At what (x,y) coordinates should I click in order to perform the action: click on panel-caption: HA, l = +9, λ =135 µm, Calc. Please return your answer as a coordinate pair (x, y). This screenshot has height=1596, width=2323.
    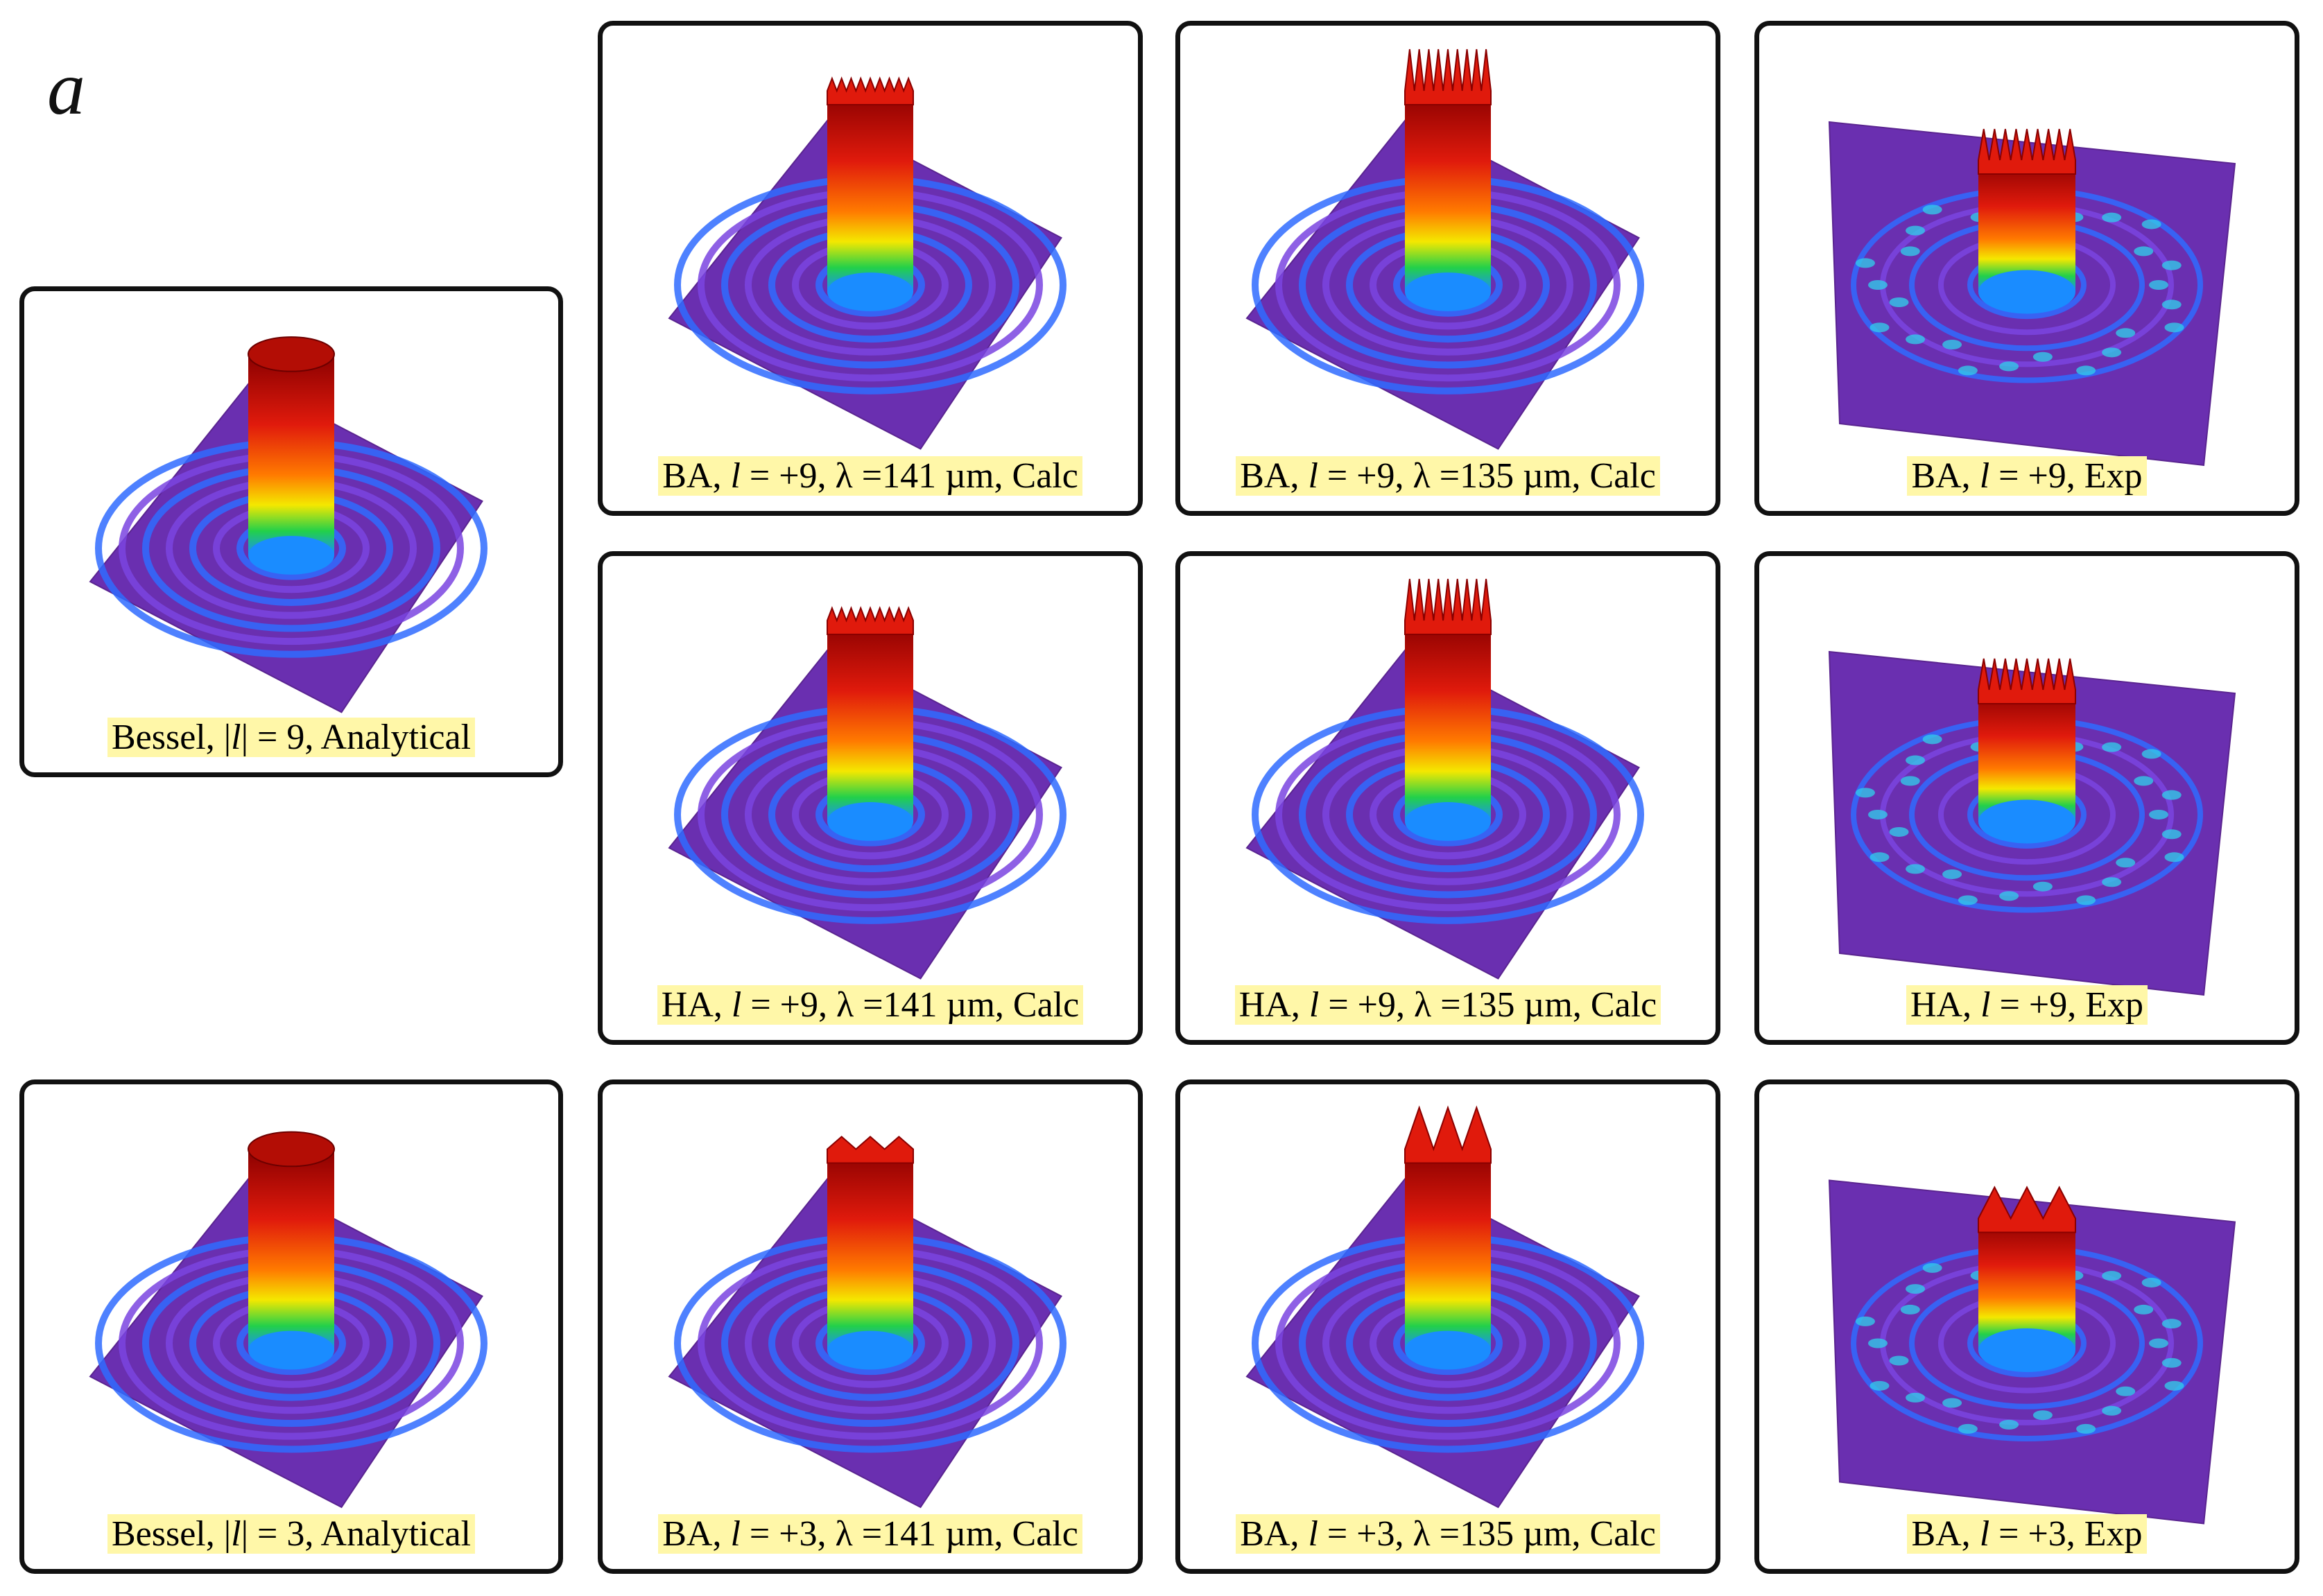
    Looking at the image, I should click on (1448, 1005).